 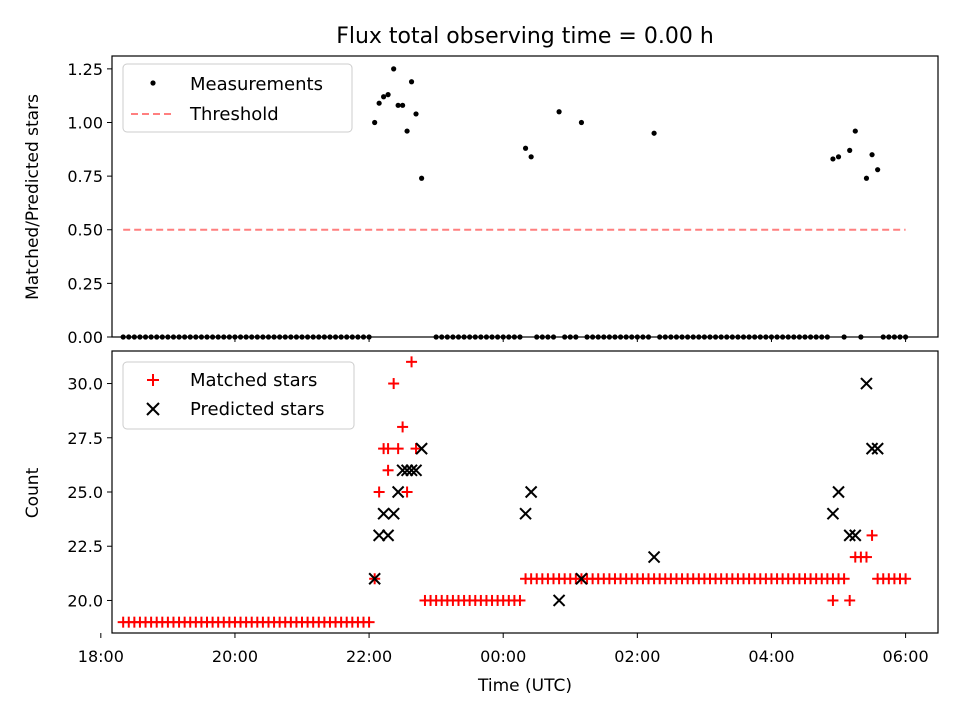 What do you see at coordinates (253, 380) in the screenshot?
I see `legend-matched-label: Matched stars` at bounding box center [253, 380].